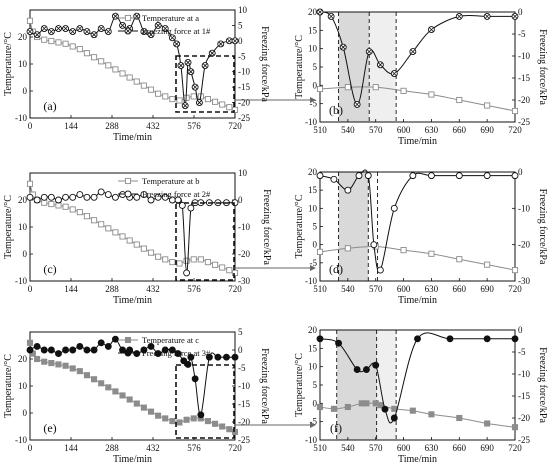  What do you see at coordinates (244, 118) in the screenshot?
I see `y2-tick-label: -25` at bounding box center [244, 118].